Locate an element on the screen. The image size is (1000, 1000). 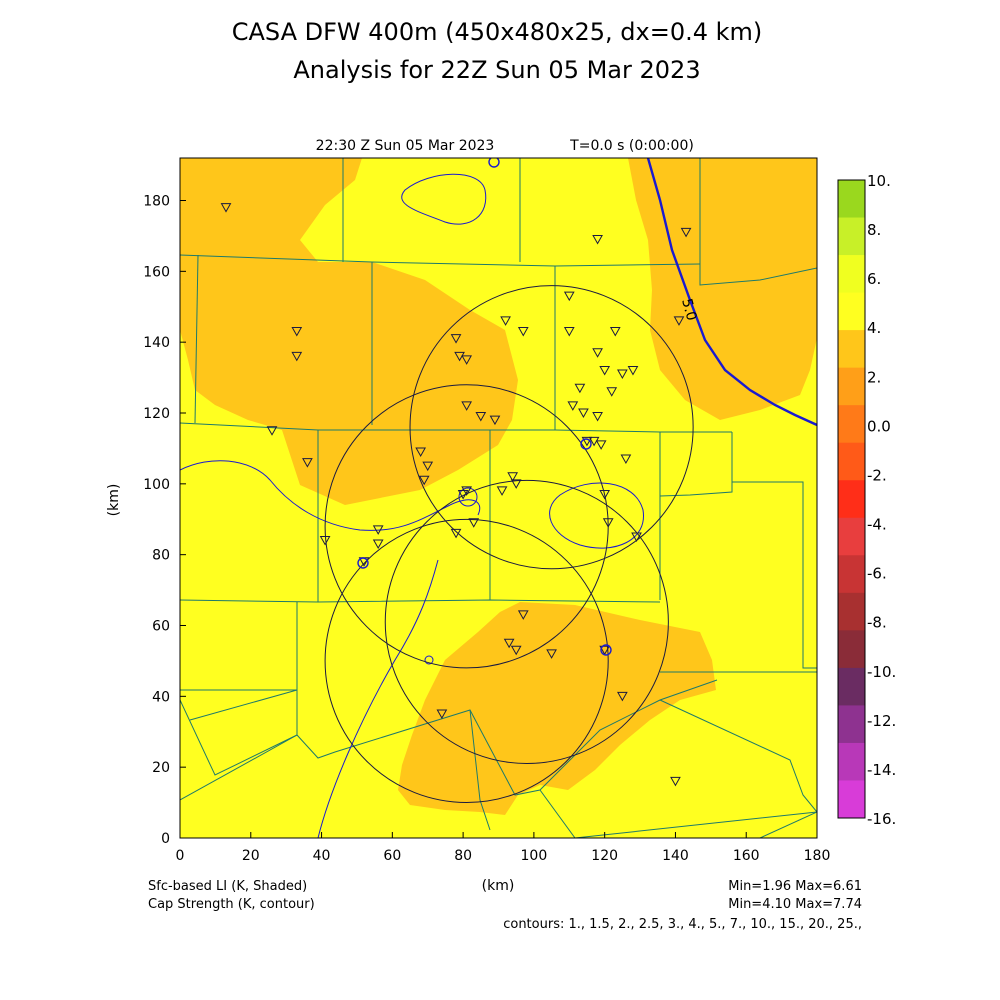
x-tick-label: 80 is located at coordinates (463, 856).